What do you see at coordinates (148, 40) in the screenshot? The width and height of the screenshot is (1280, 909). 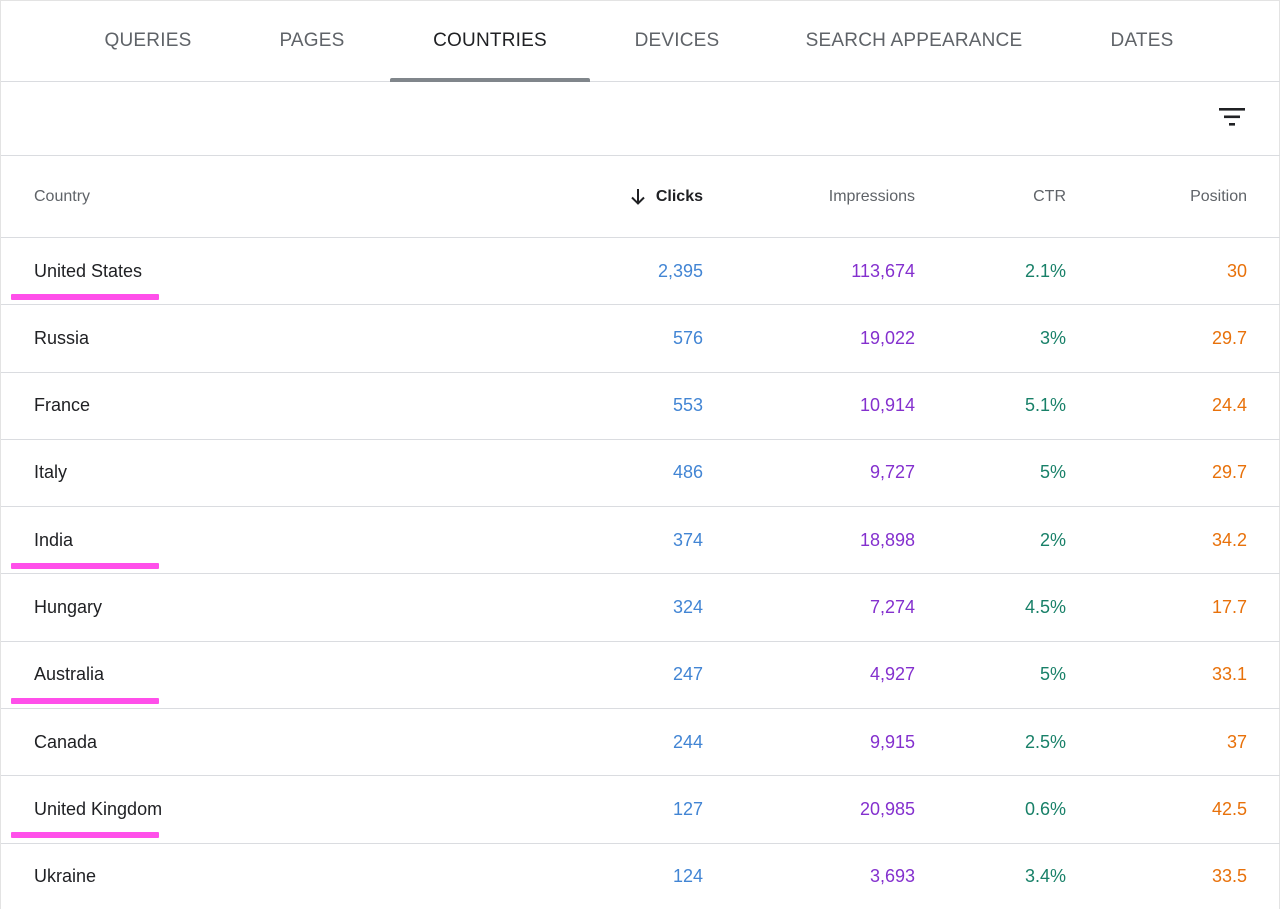 I see `tab-queries: QUERIES` at bounding box center [148, 40].